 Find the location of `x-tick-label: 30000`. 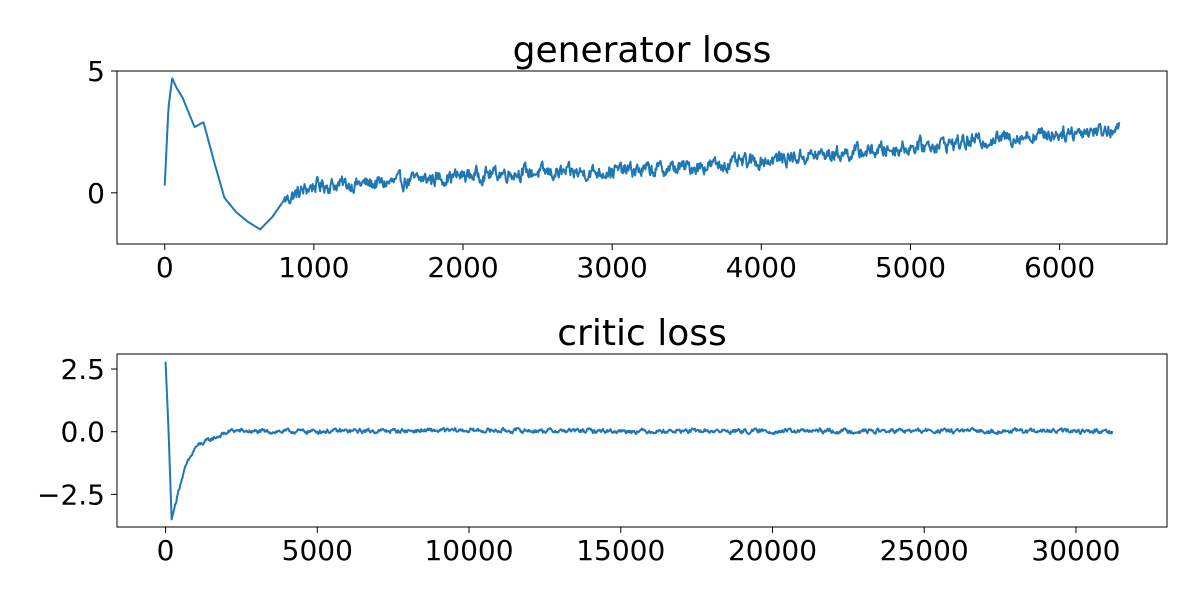

x-tick-label: 30000 is located at coordinates (1075, 550).